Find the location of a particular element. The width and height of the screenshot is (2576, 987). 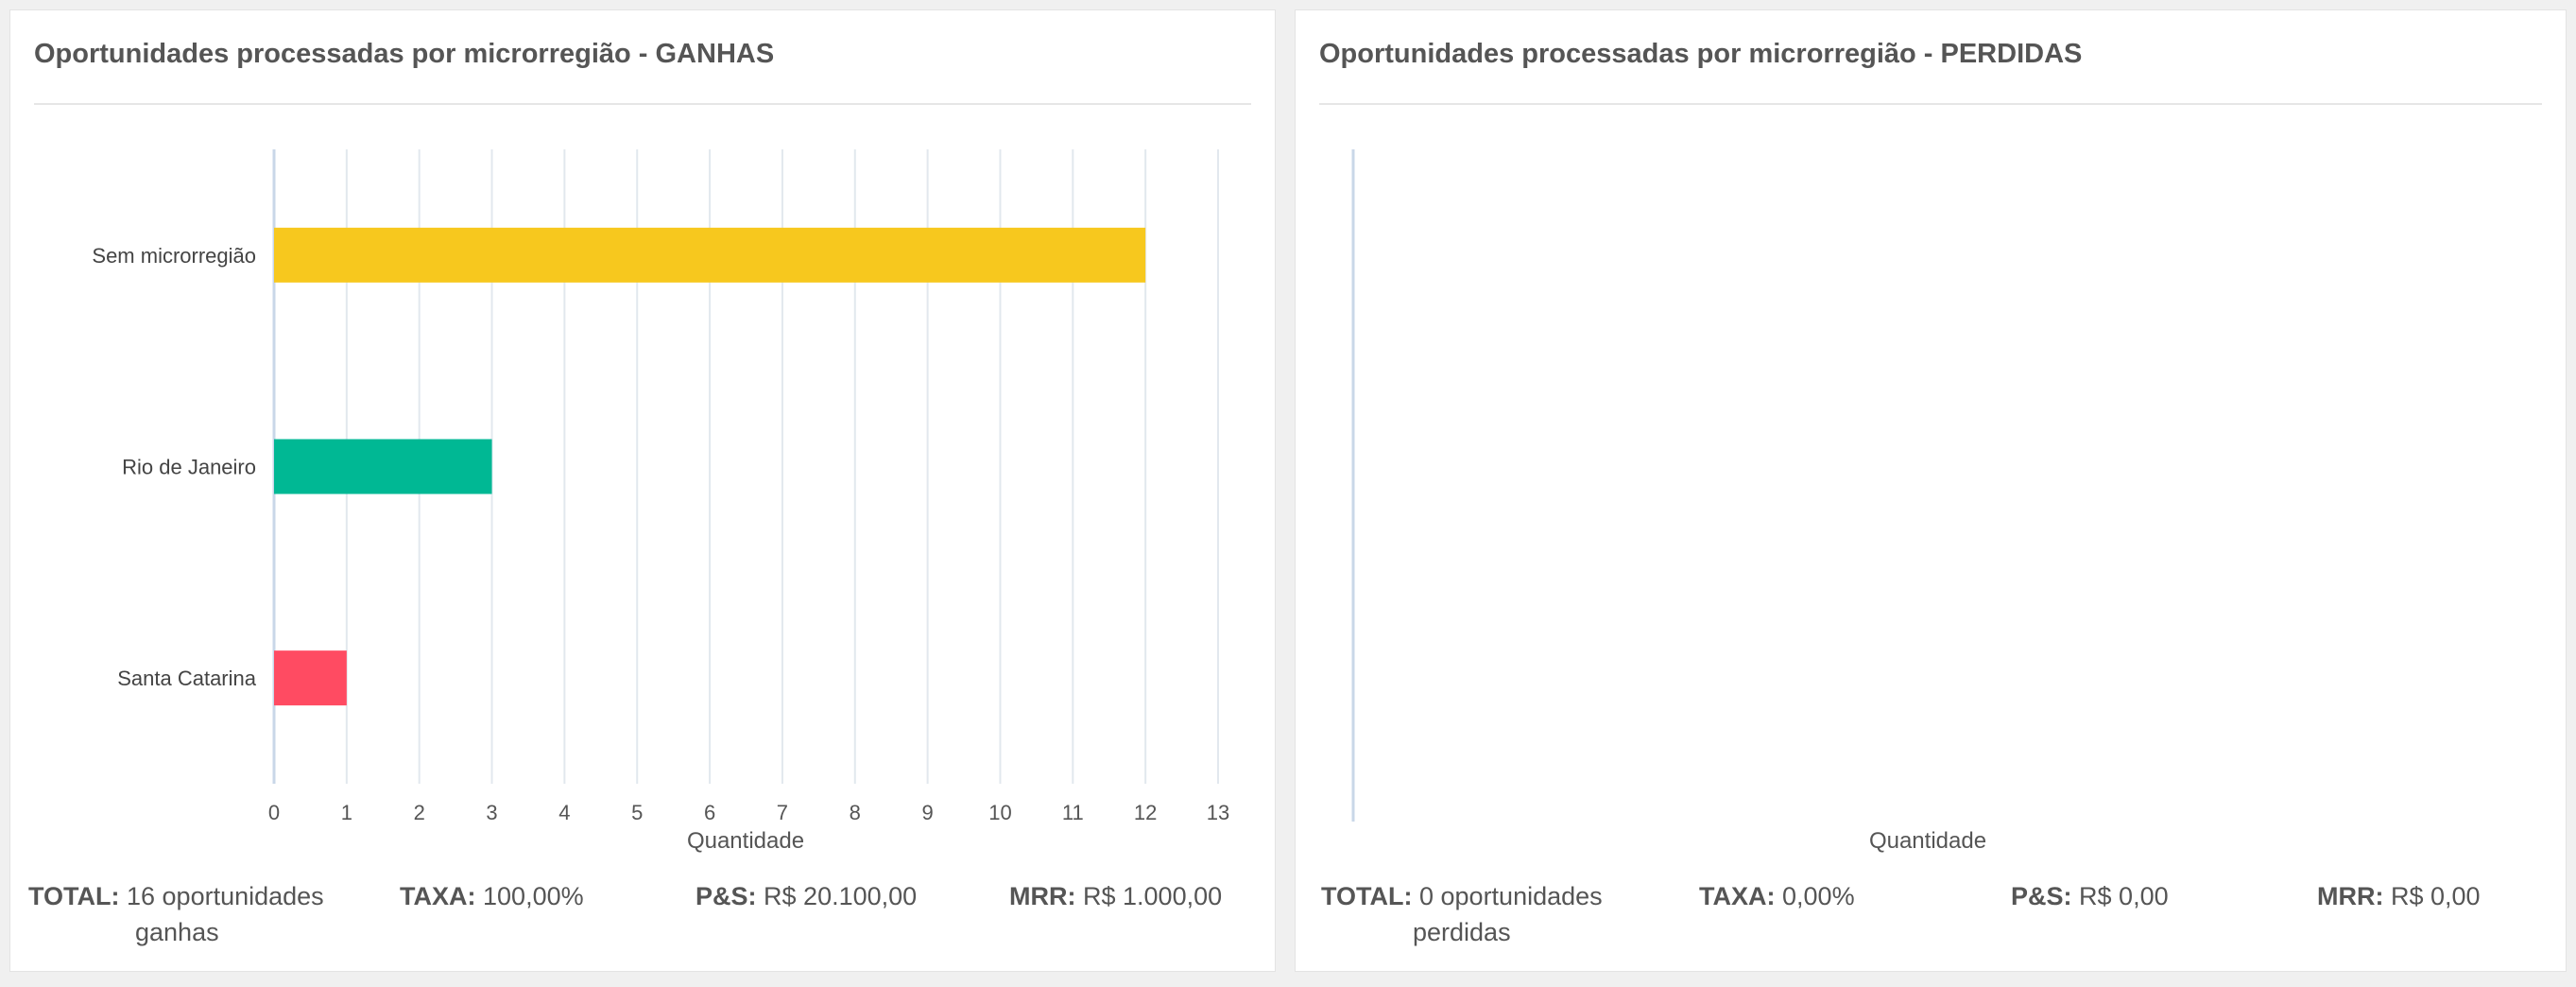

category-label: Rio de Janeiro is located at coordinates (189, 467).